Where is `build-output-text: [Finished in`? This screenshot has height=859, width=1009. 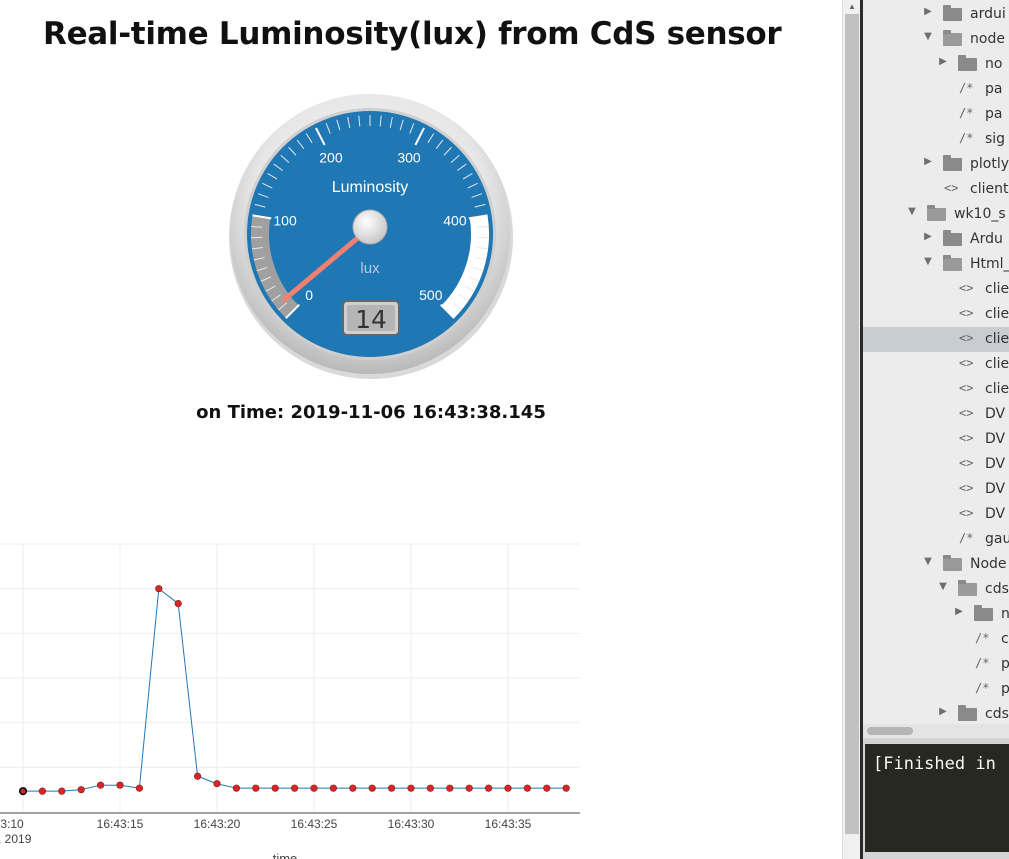
build-output-text: [Finished in is located at coordinates (934, 764).